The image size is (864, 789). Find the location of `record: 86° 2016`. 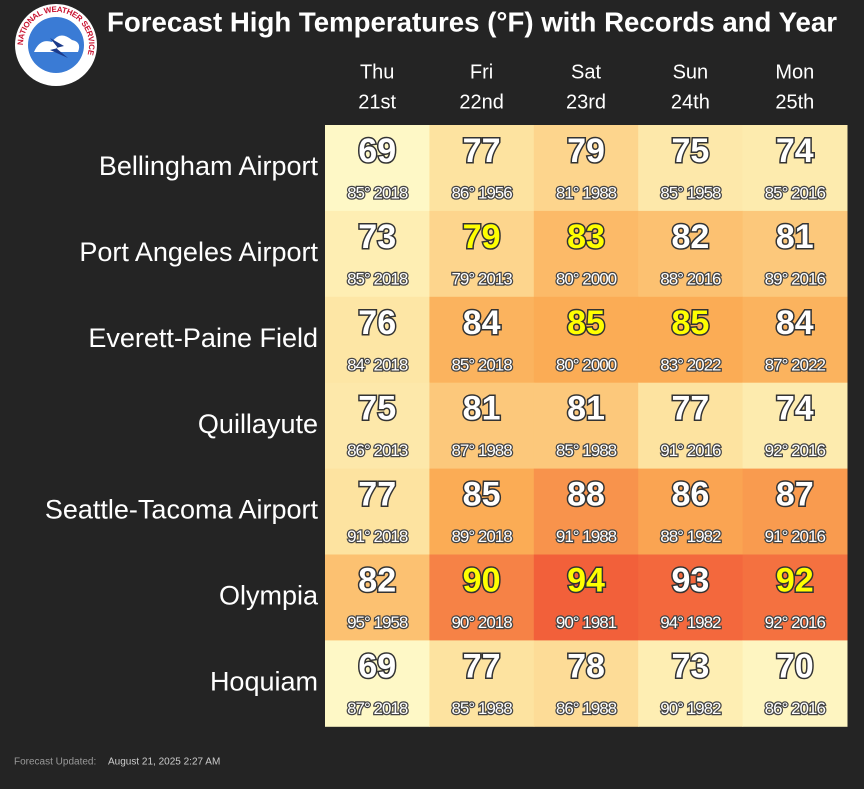

record: 86° 2016 is located at coordinates (795, 708).